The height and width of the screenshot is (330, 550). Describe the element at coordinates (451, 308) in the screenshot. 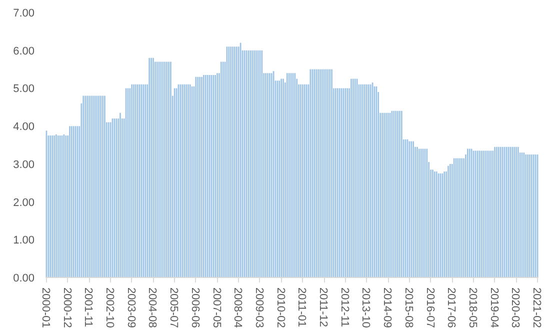

I see `x-tick-label: 2017-06` at that location.